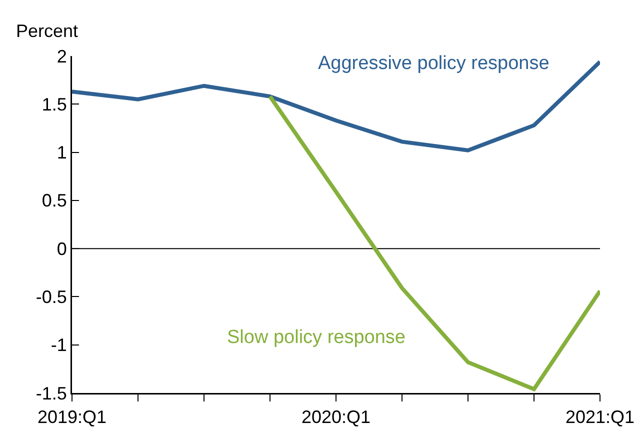 The height and width of the screenshot is (436, 644). I want to click on y-tick-label: 1, so click(61, 152).